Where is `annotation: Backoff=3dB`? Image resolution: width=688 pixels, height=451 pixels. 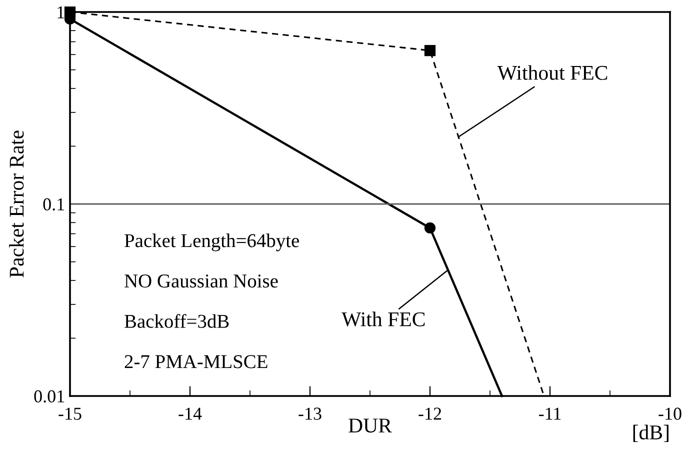 annotation: Backoff=3dB is located at coordinates (176, 321).